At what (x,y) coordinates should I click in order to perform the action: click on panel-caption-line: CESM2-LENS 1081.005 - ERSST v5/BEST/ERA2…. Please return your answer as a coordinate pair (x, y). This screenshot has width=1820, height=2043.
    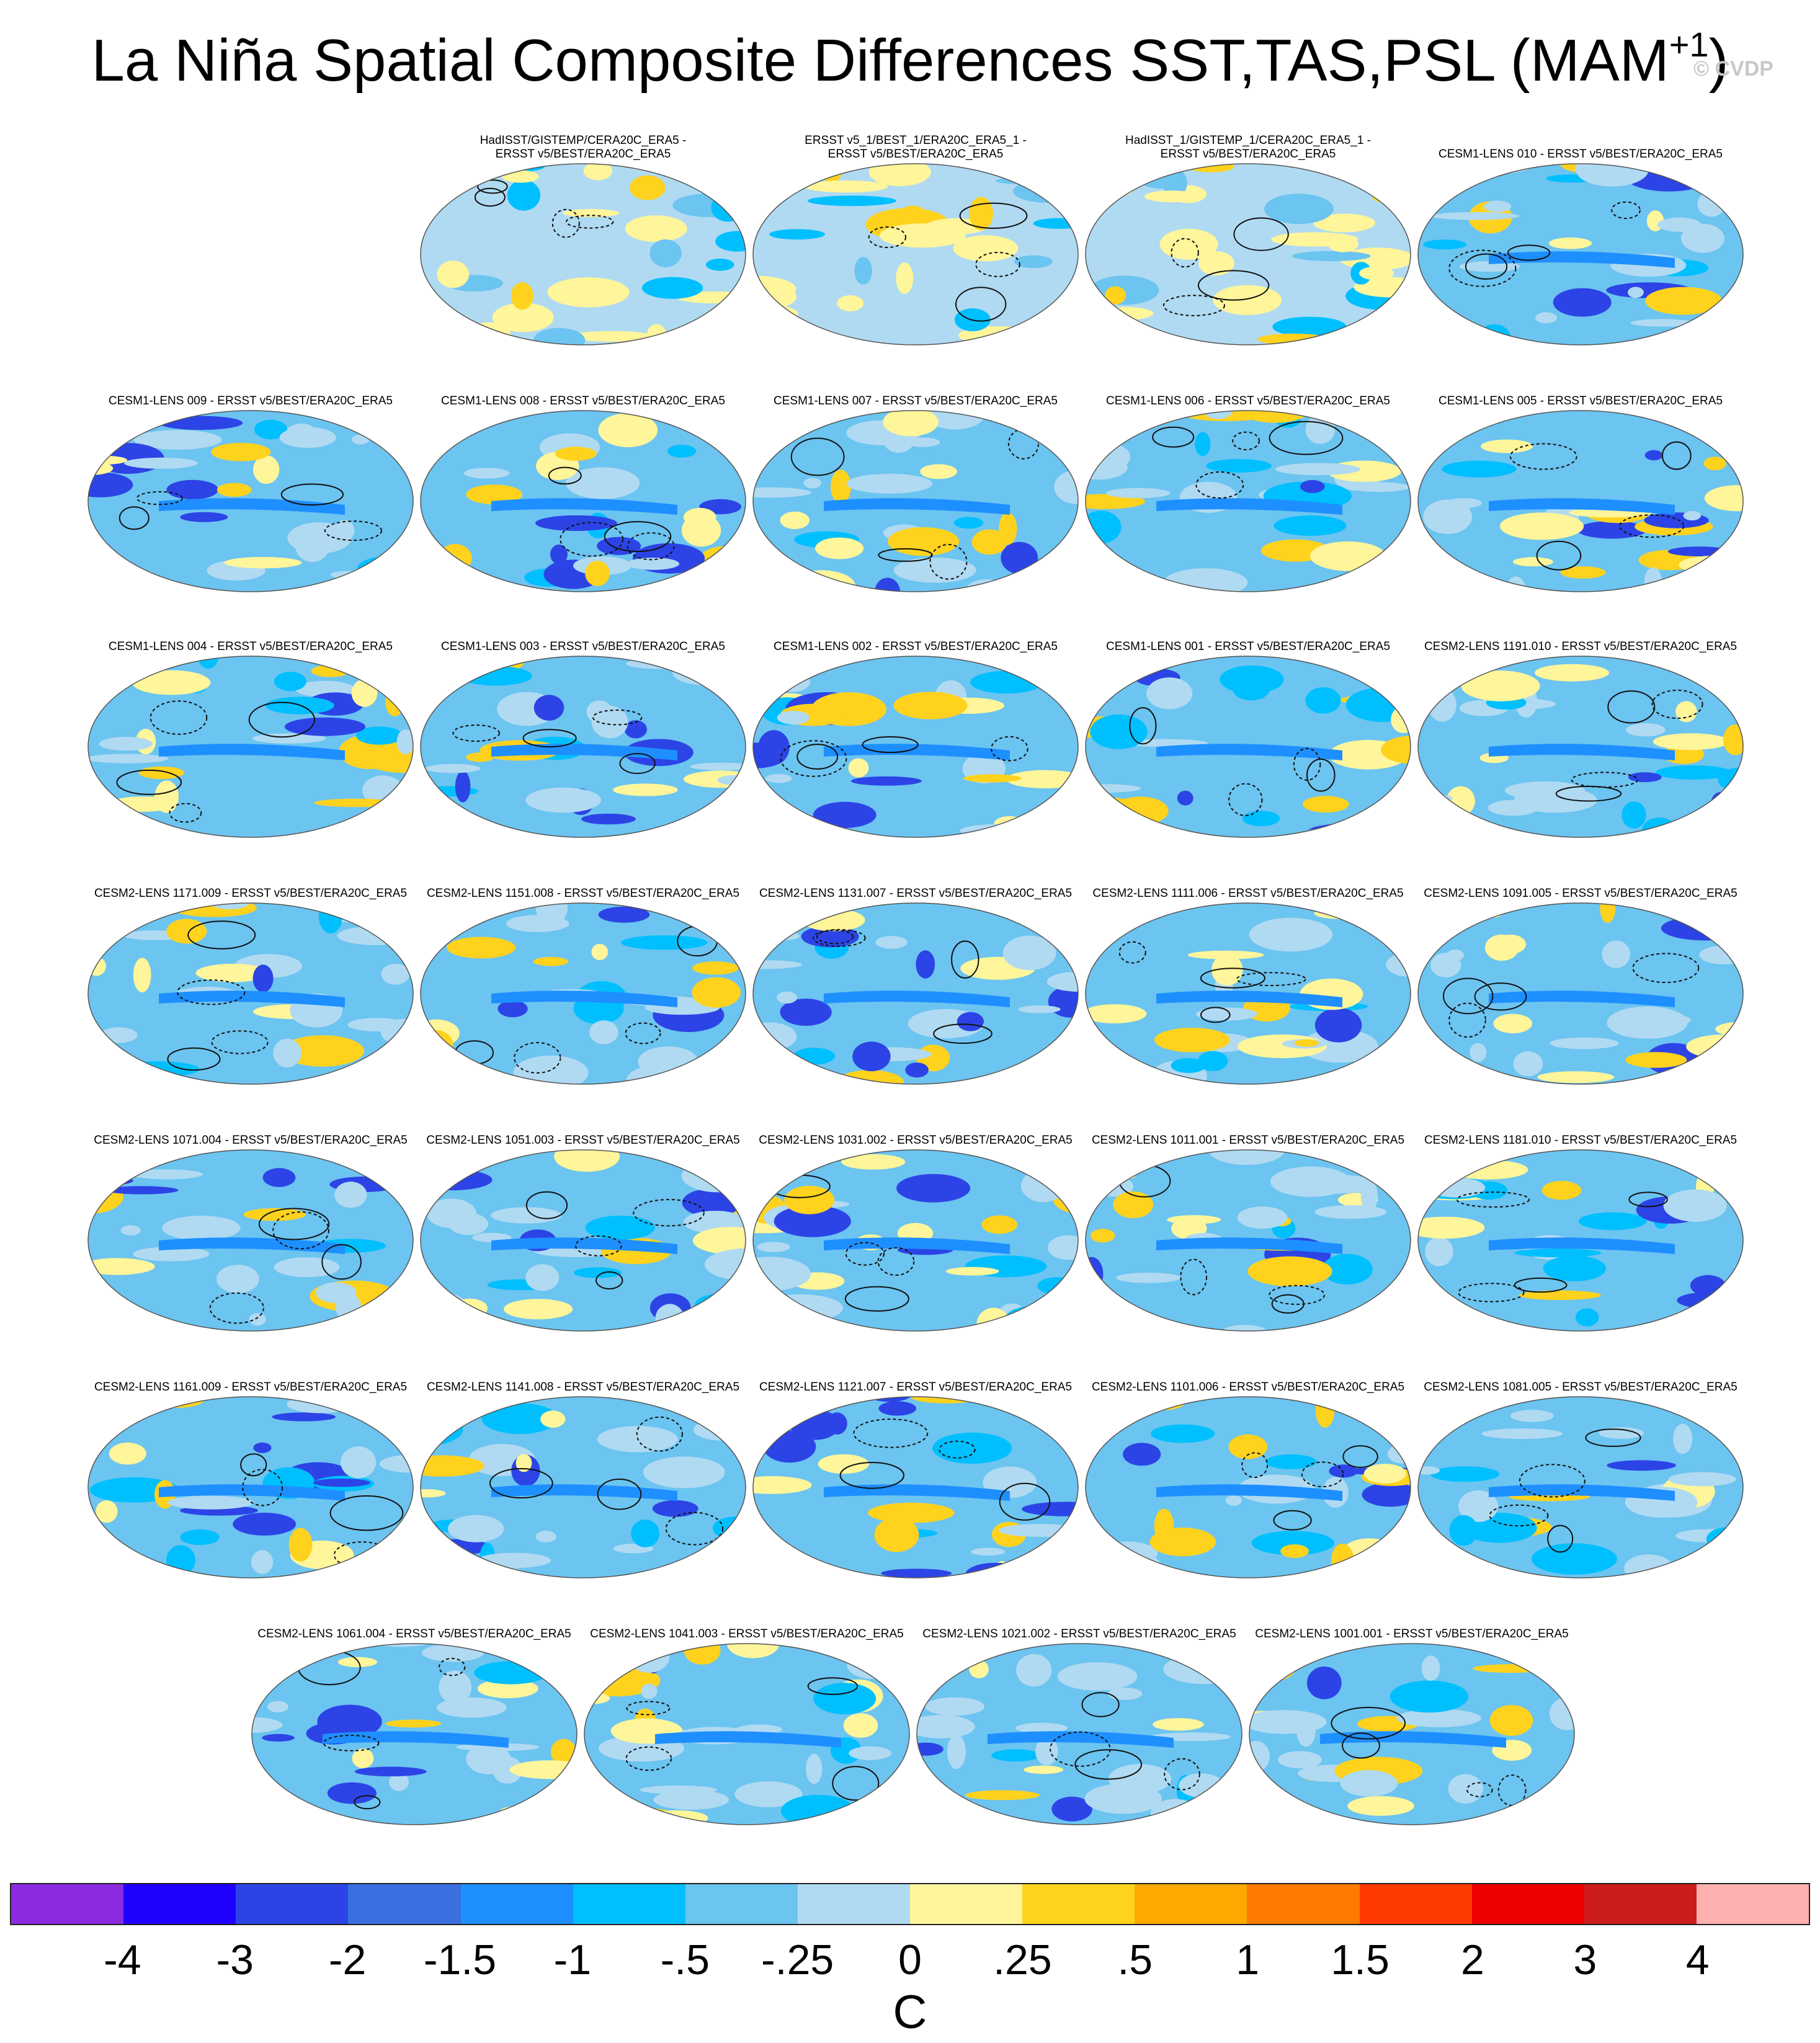
    Looking at the image, I should click on (1580, 1387).